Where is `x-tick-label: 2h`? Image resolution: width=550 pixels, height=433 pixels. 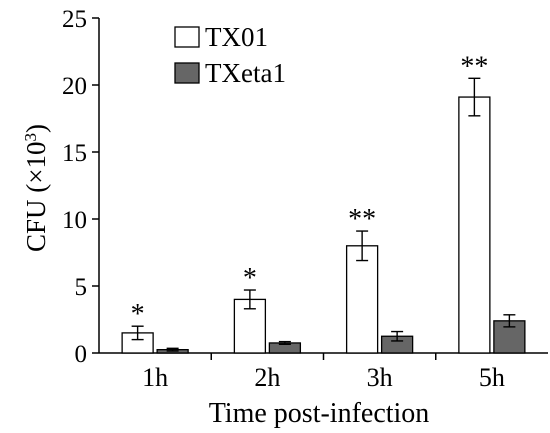 x-tick-label: 2h is located at coordinates (267, 377).